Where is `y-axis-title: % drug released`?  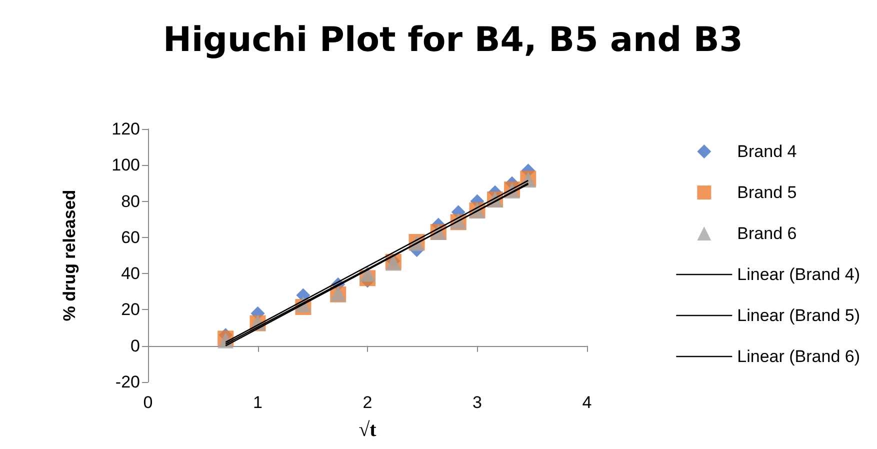
y-axis-title: % drug released is located at coordinates (69, 256).